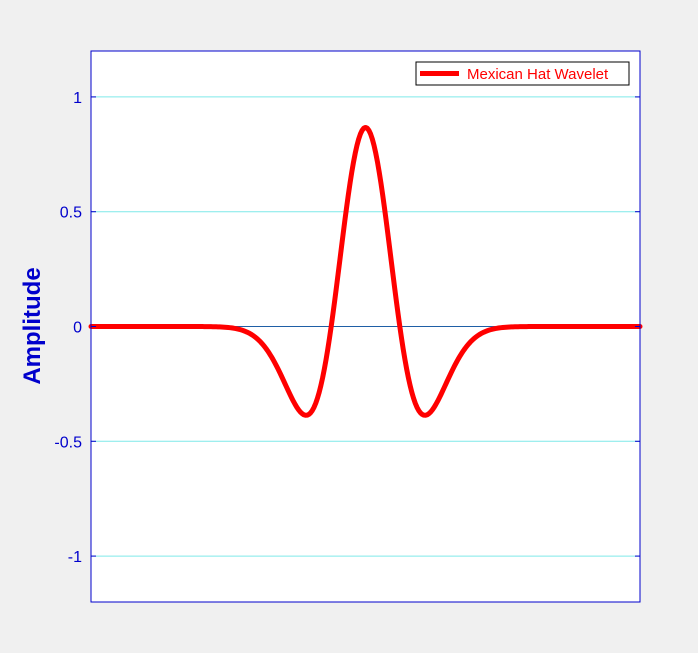 This screenshot has width=698, height=653. What do you see at coordinates (68, 442) in the screenshot?
I see `y-tick-label: -0.5` at bounding box center [68, 442].